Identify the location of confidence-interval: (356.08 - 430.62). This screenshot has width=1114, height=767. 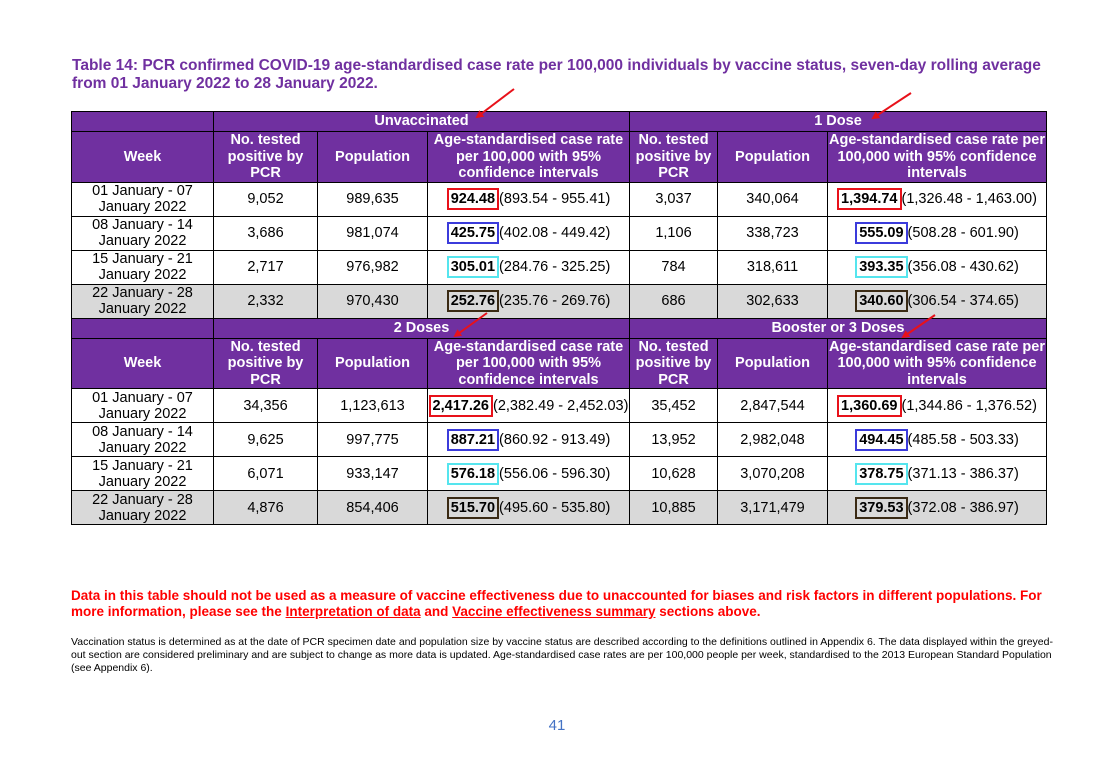
(963, 267).